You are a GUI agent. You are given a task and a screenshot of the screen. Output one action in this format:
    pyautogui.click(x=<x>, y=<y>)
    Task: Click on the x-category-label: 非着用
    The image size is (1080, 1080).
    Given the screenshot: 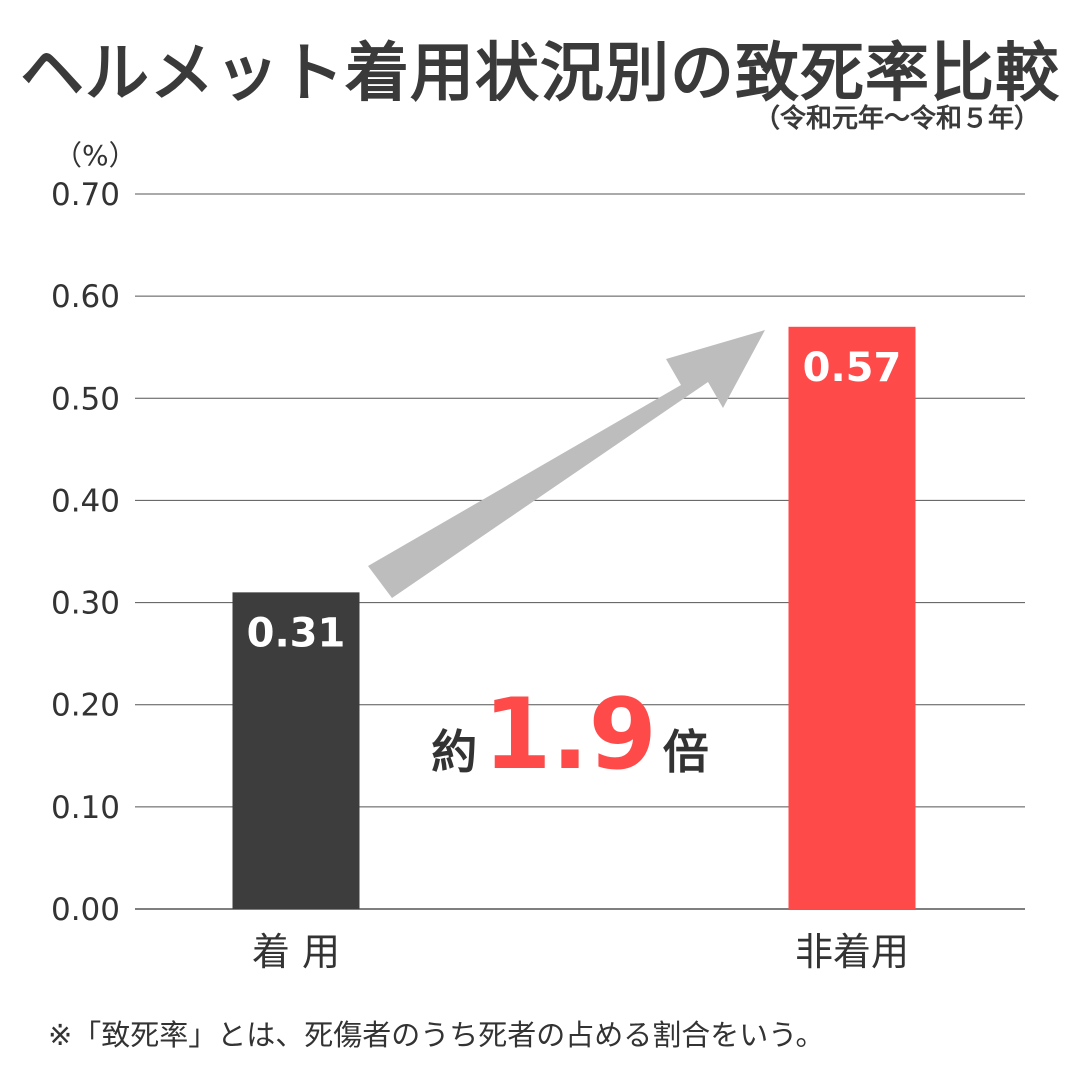 What is the action you would take?
    pyautogui.click(x=852, y=952)
    